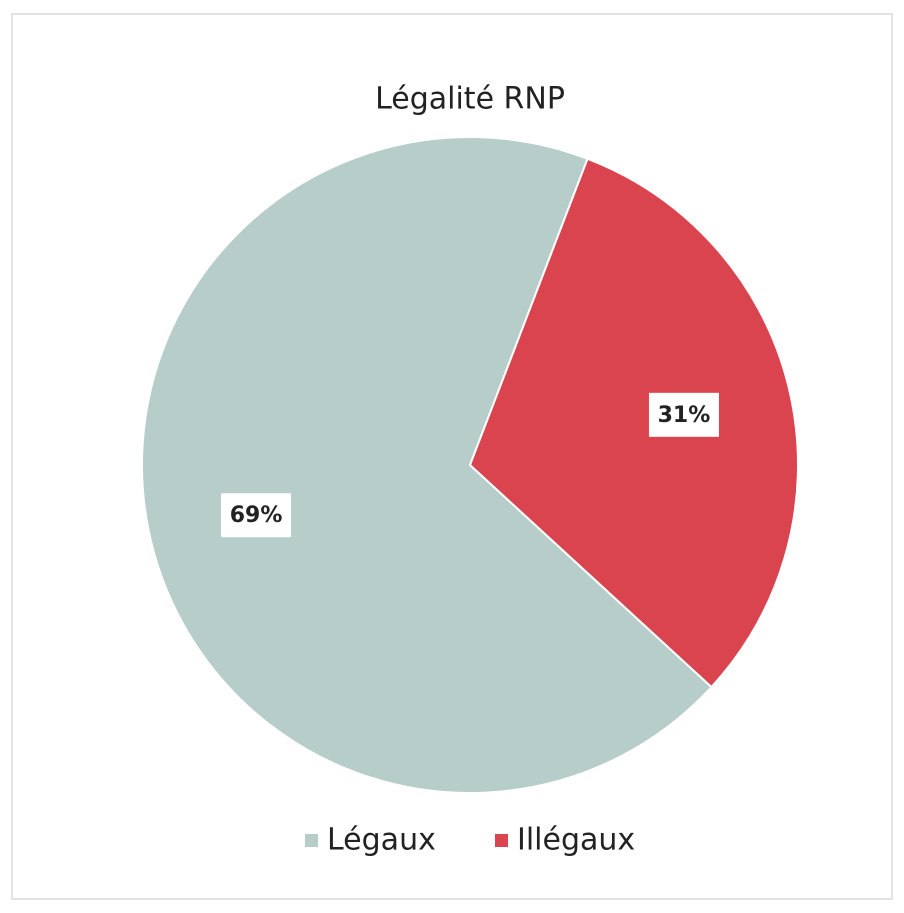  I want to click on legend-label: Légaux, so click(381, 840).